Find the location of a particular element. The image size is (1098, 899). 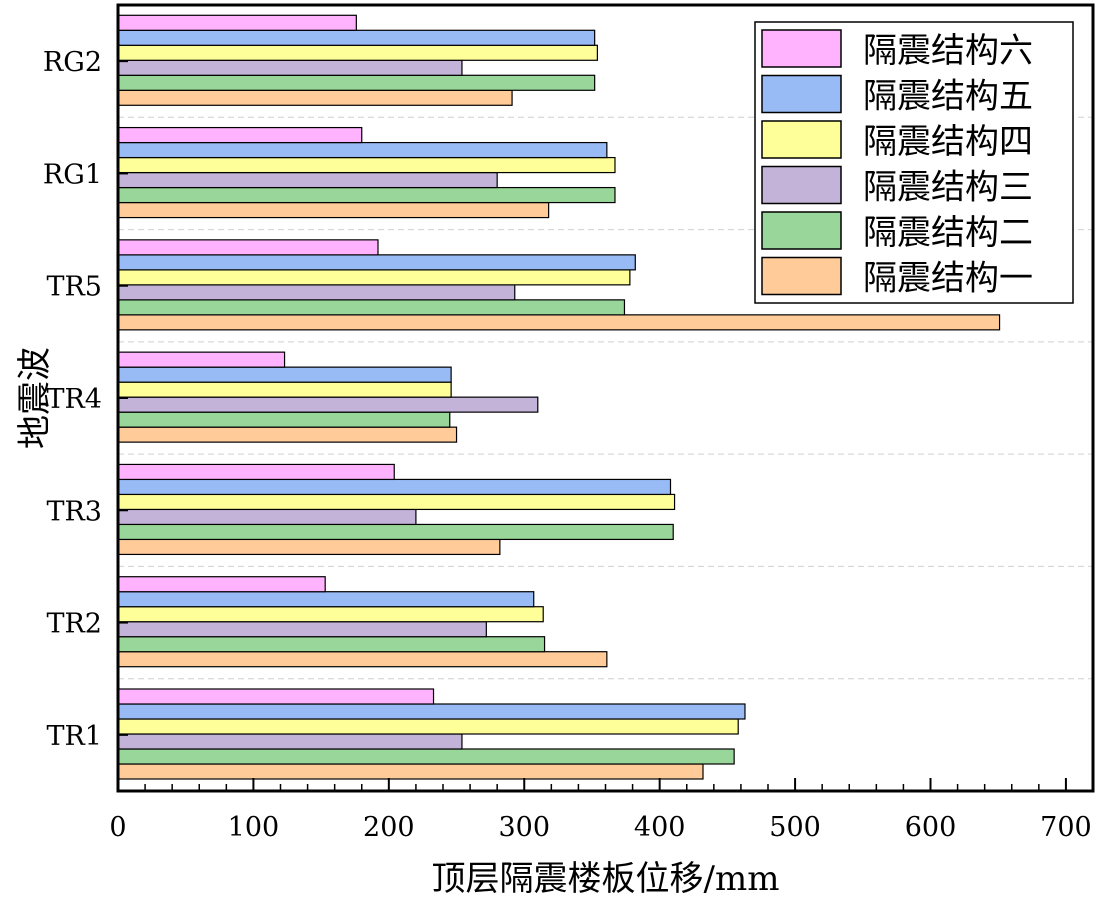

legend-label: 隔震结构六 is located at coordinates (948, 51).